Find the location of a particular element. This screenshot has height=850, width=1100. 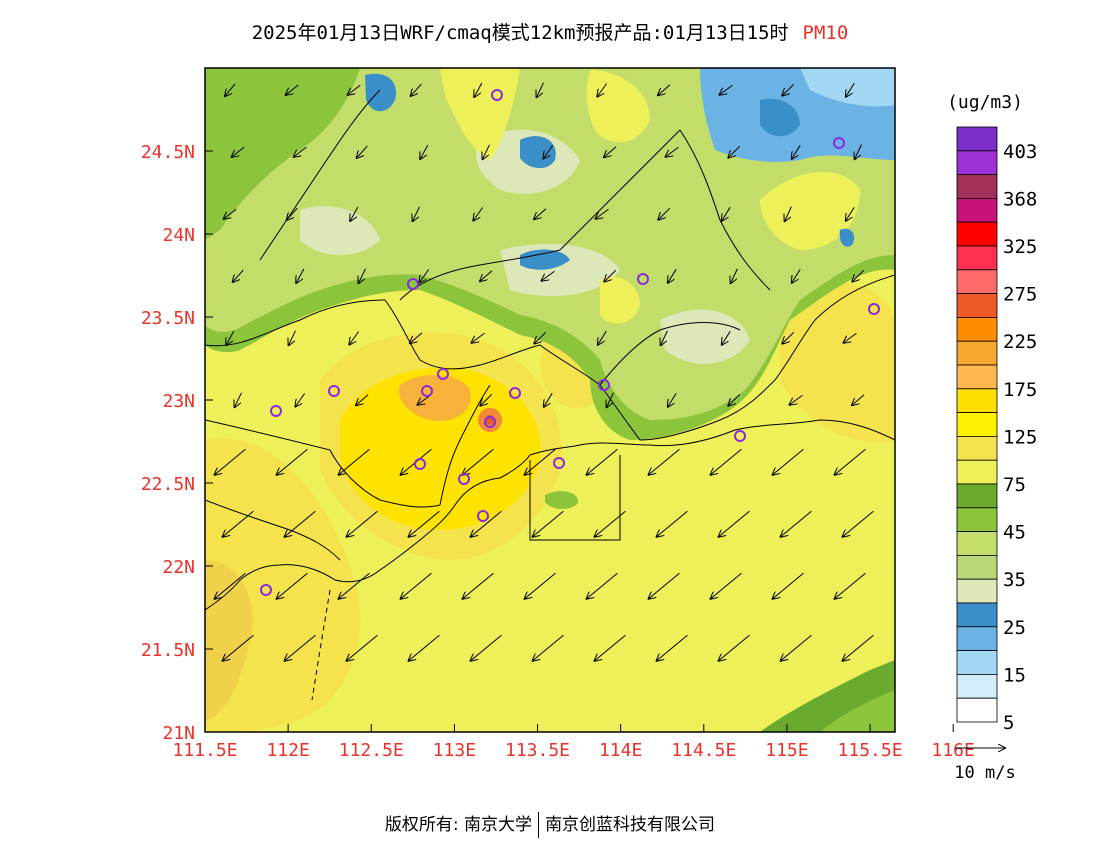

y-axis: 21N 21.5N 22N 22.5N 23N 23.5N 24N 24.5N is located at coordinates (177, 443).